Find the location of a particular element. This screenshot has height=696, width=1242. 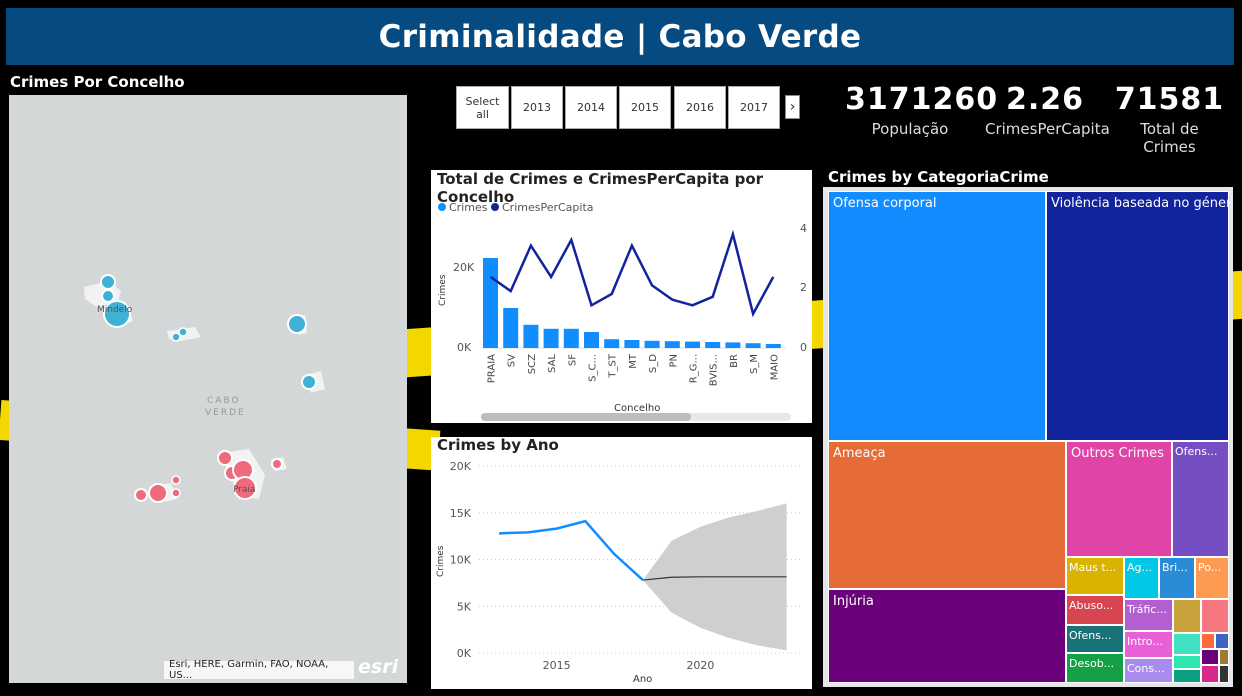

bar-SCZ is located at coordinates (531, 336).